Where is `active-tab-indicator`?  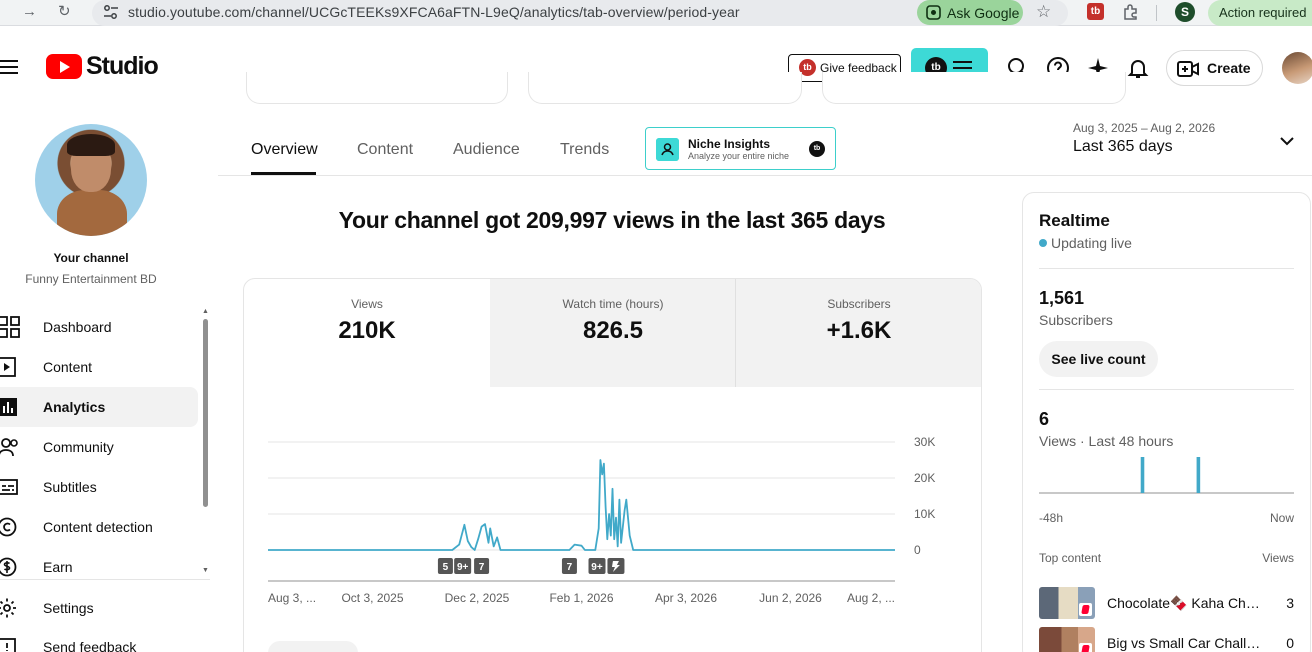 active-tab-indicator is located at coordinates (283, 173).